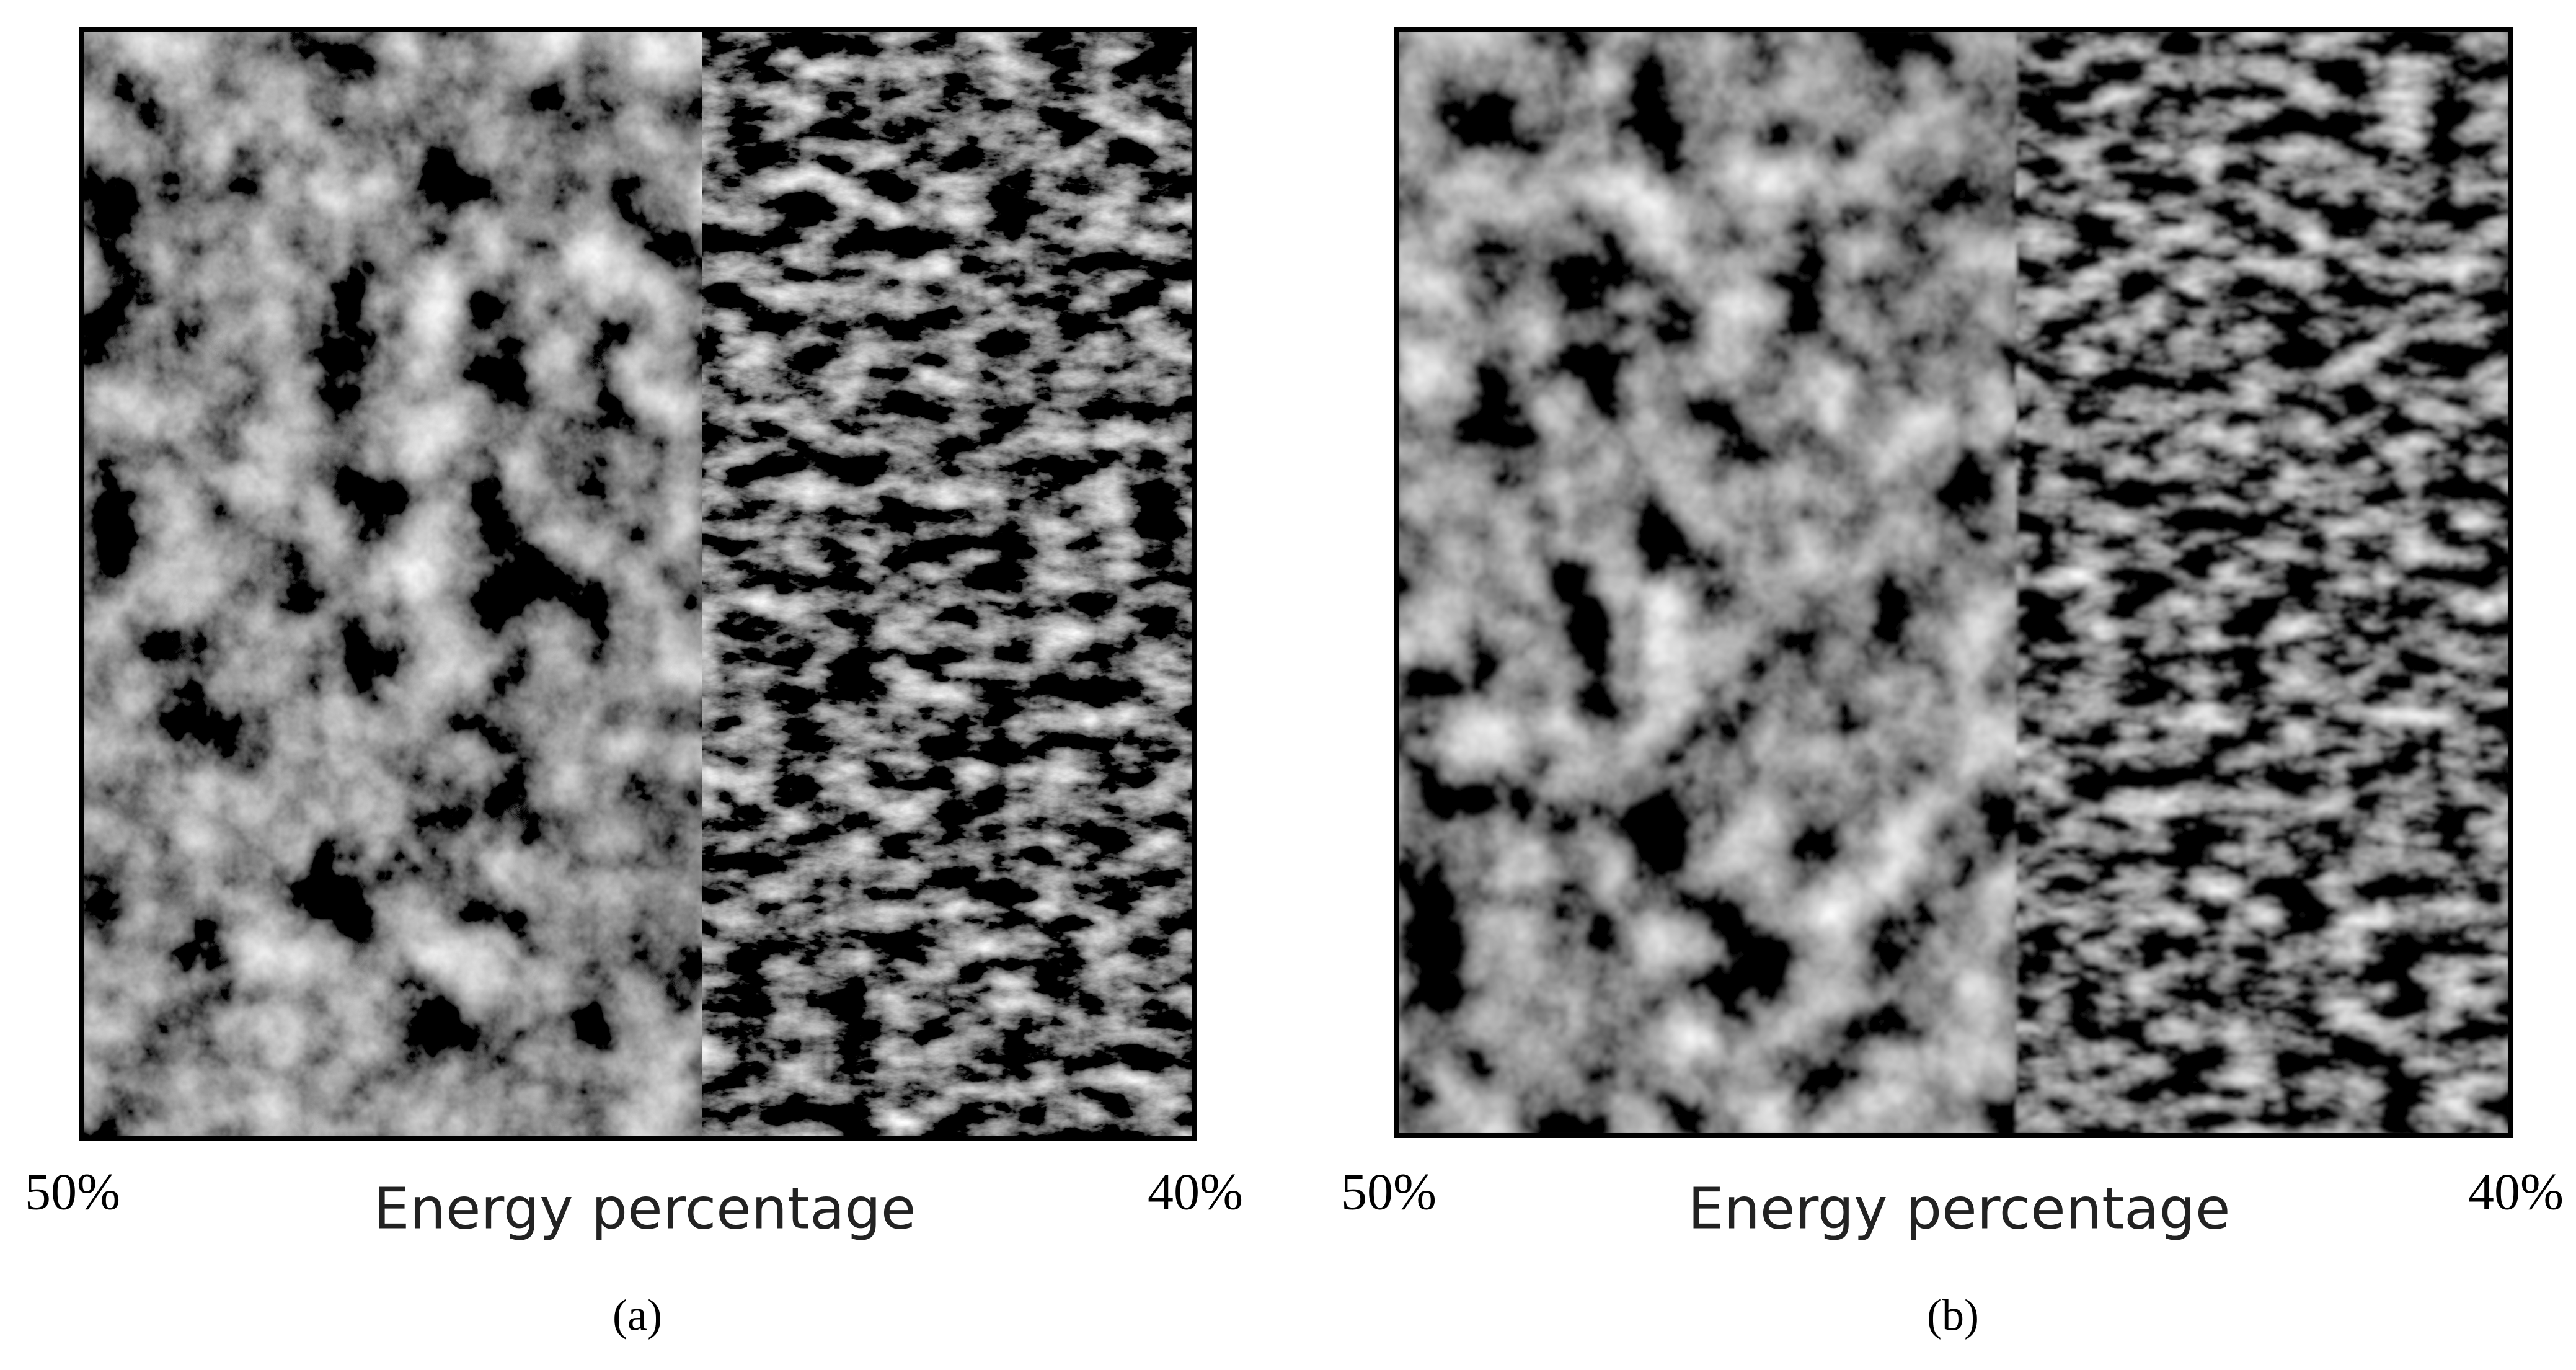 The height and width of the screenshot is (1370, 2576). Describe the element at coordinates (637, 1315) in the screenshot. I see `caption: (a)` at that location.